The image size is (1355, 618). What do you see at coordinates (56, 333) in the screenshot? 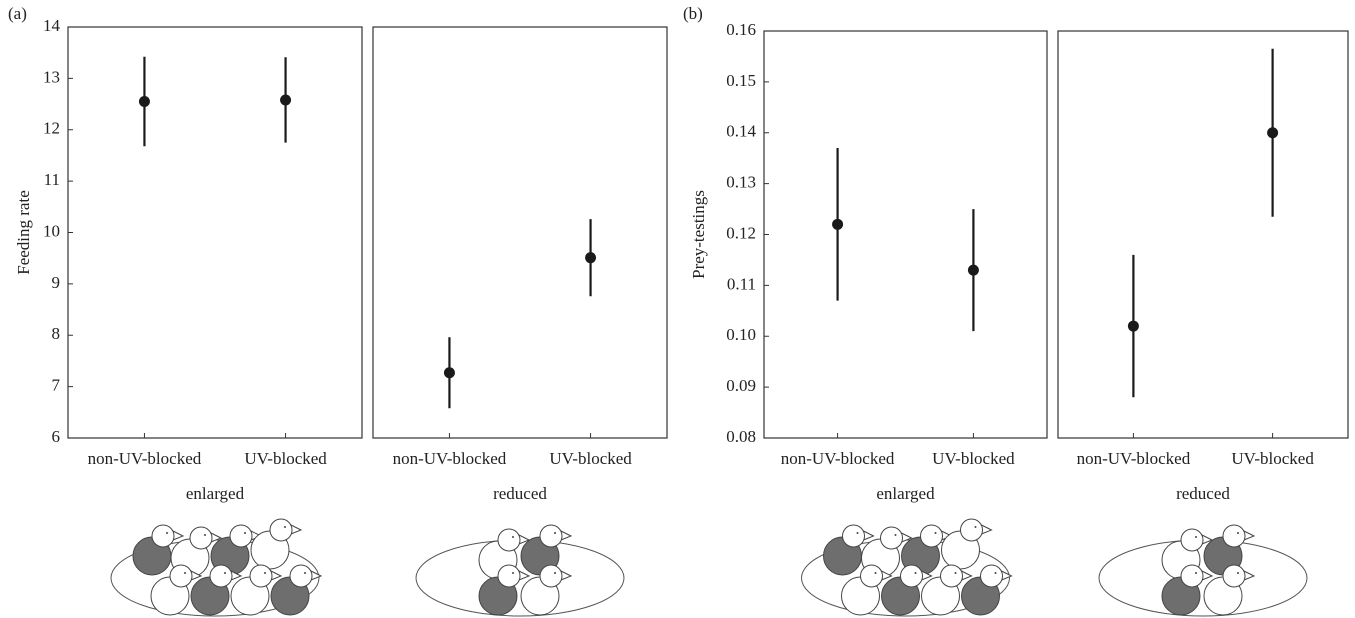
I see `y-tick-label: 8` at bounding box center [56, 333].